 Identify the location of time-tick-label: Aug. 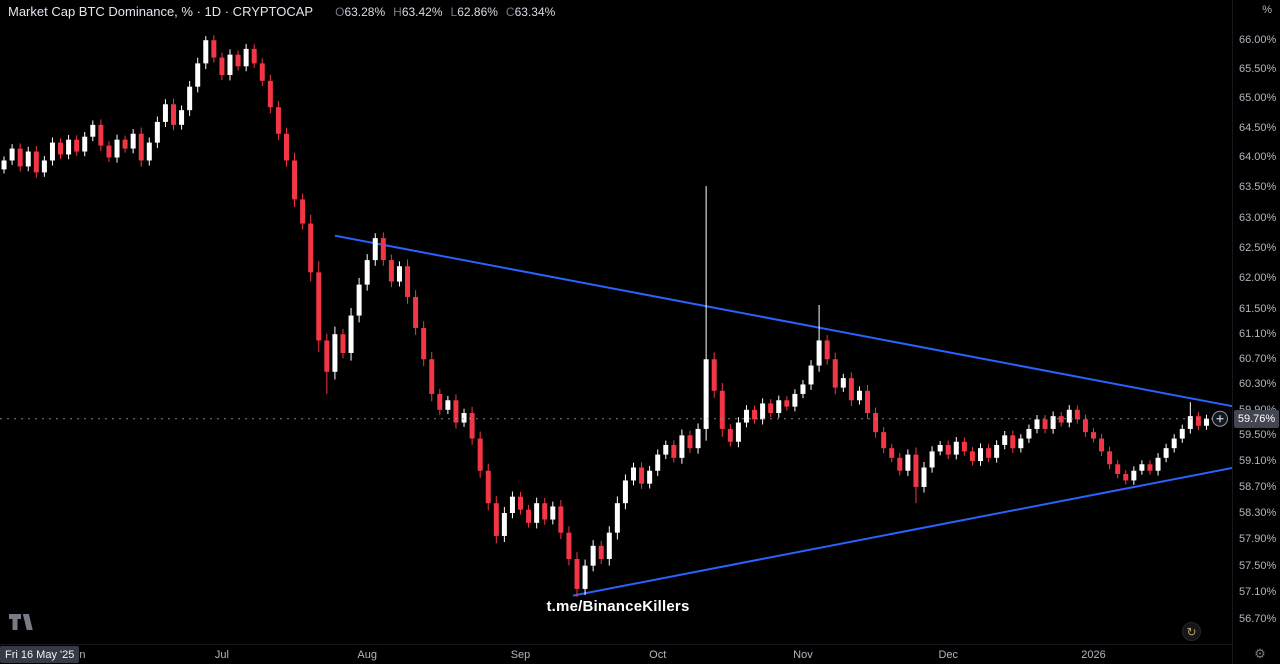
(367, 655).